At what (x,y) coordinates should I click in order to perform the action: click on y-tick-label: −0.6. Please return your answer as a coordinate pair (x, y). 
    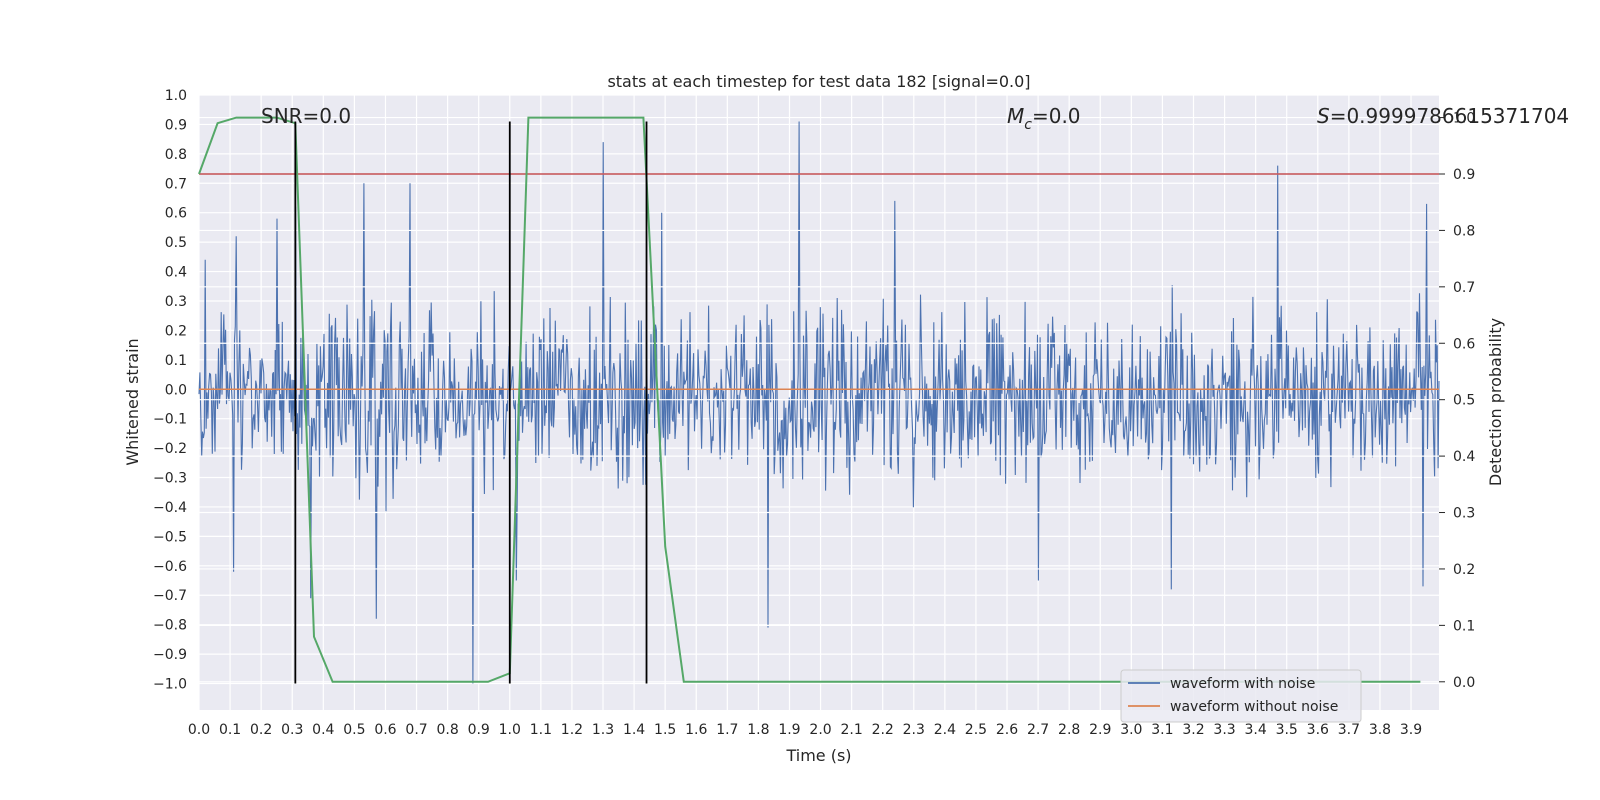
    Looking at the image, I should click on (170, 567).